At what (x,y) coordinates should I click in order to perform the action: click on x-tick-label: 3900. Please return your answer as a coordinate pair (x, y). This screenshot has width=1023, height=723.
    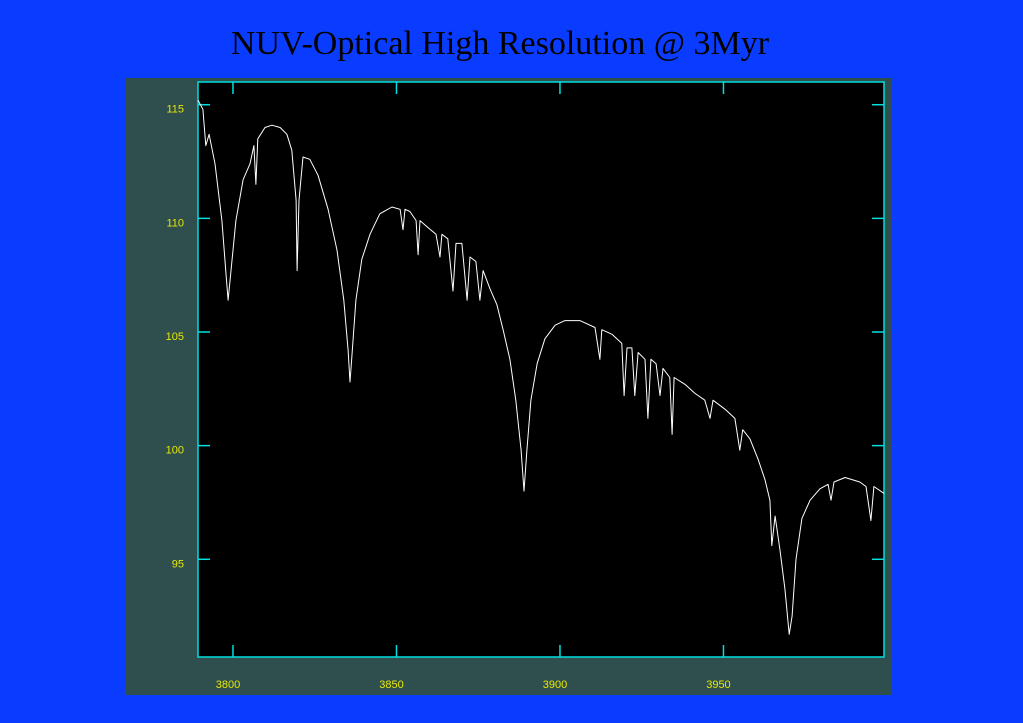
    Looking at the image, I should click on (555, 685).